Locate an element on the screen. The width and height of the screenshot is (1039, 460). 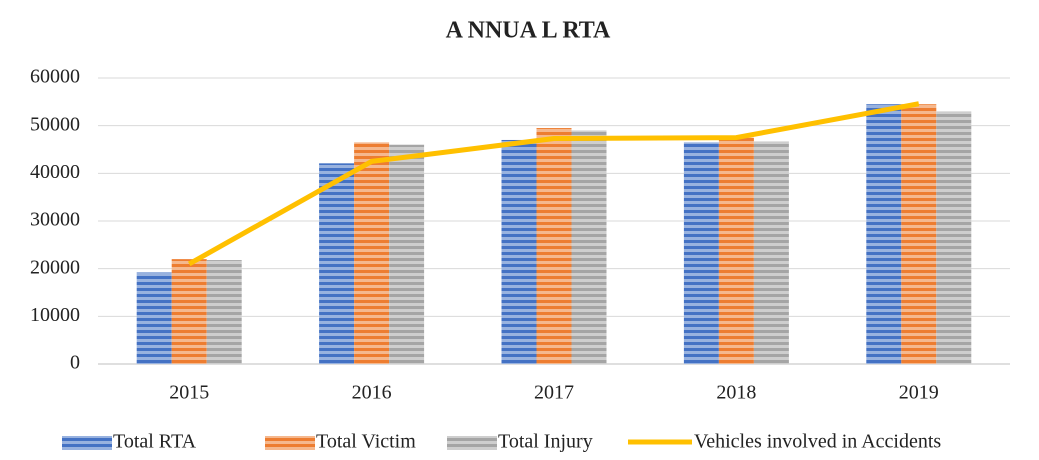
x-tick-label: 2017 is located at coordinates (554, 393).